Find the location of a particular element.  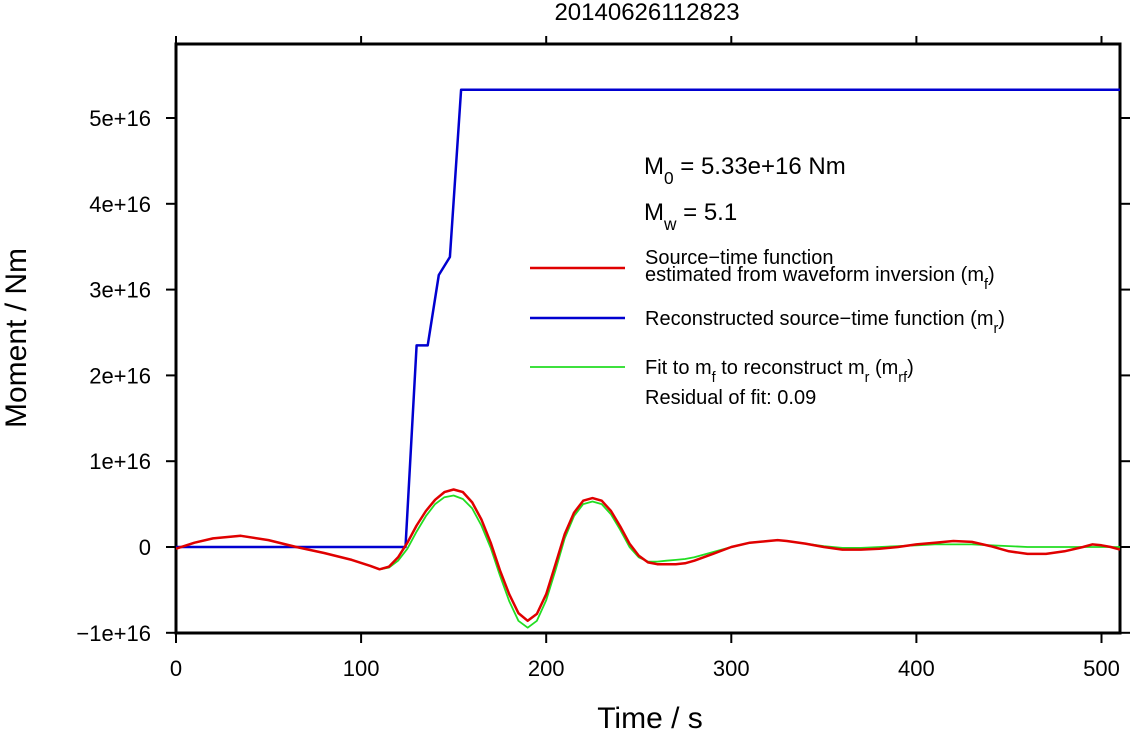

legend-label-mf-part: estimated from waveform inversion (m is located at coordinates (814, 275).